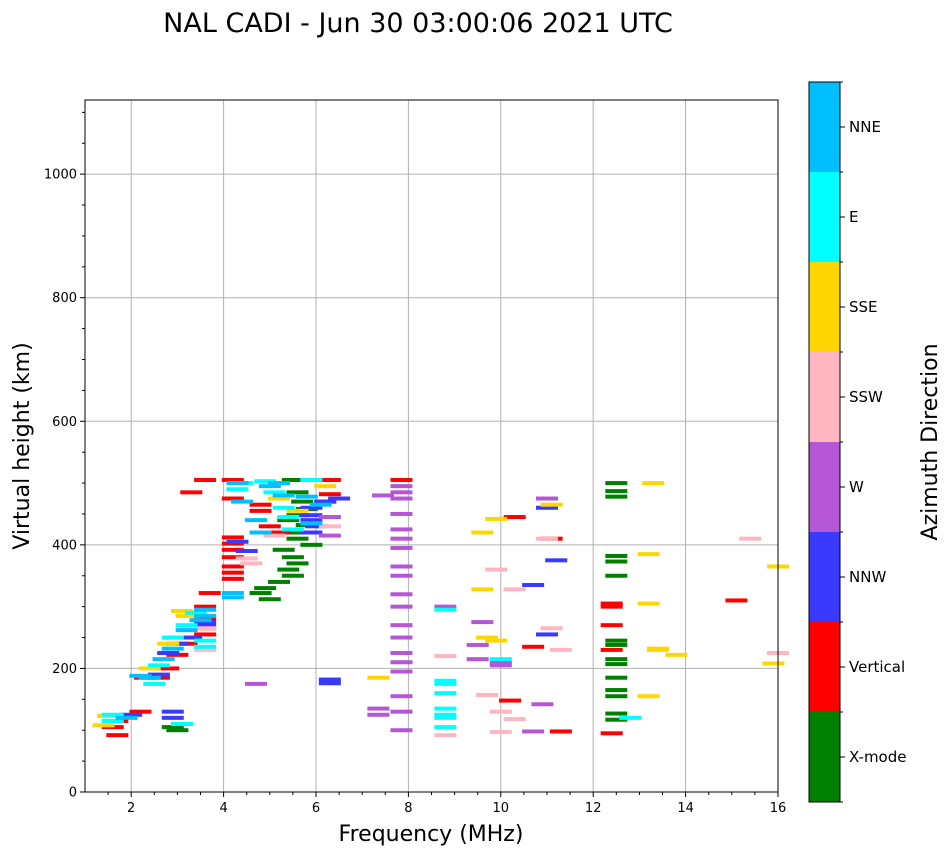 This screenshot has height=856, width=951. I want to click on colorbar-frame, so click(824, 442).